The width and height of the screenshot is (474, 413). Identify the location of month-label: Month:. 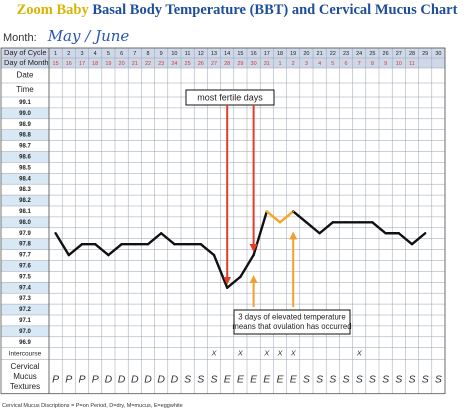
(20, 38).